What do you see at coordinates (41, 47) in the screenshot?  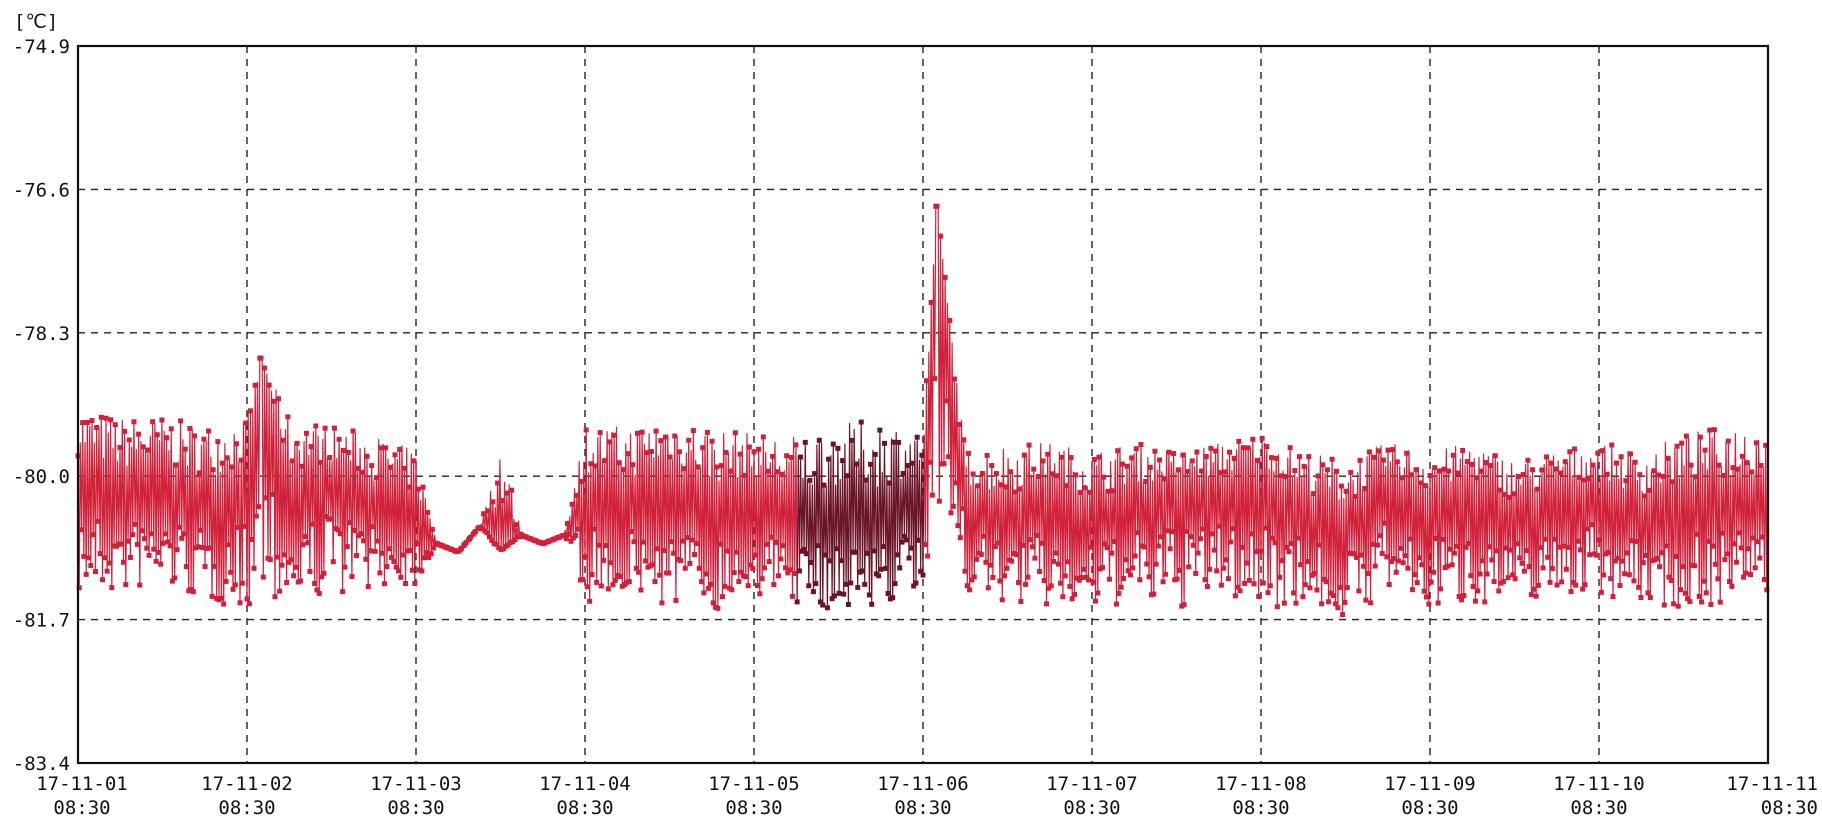 I see `y-tick-label: -74.9` at bounding box center [41, 47].